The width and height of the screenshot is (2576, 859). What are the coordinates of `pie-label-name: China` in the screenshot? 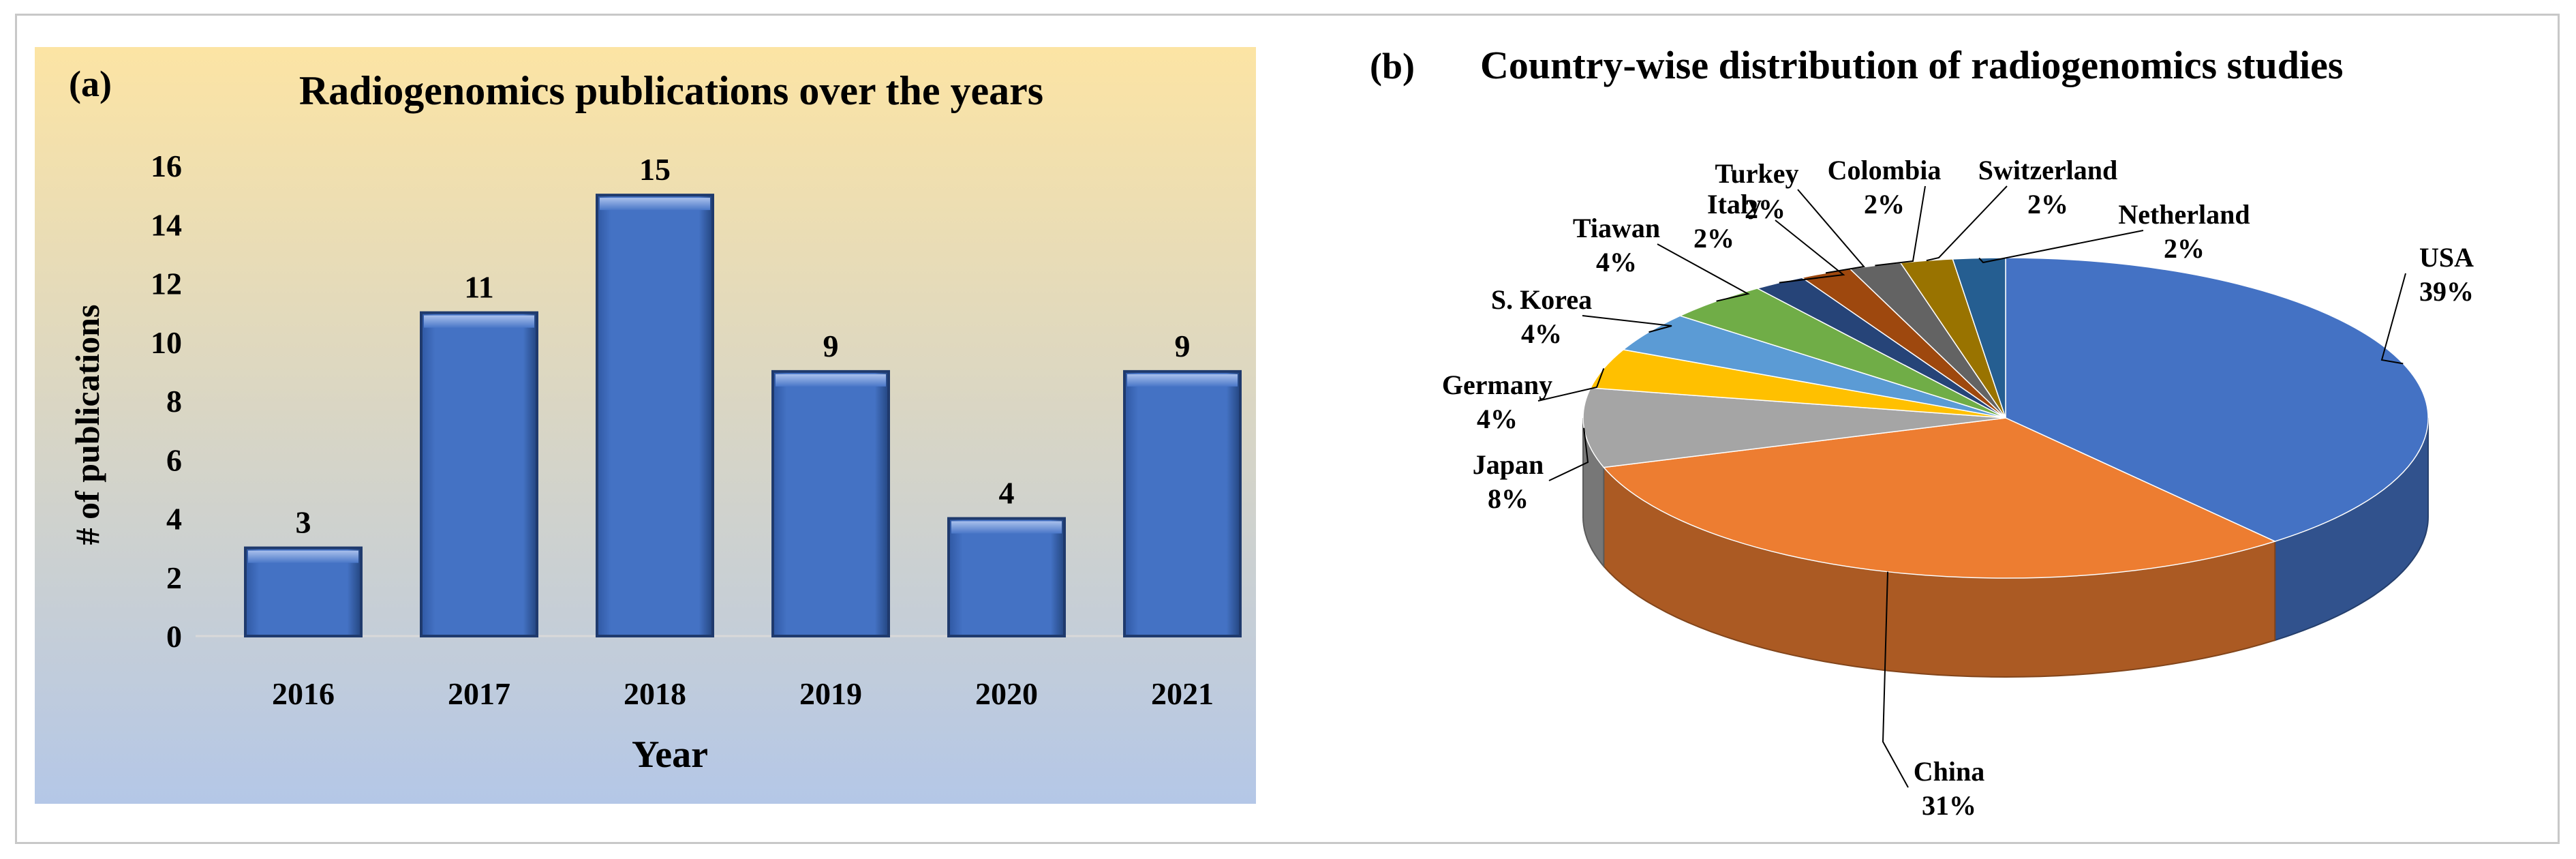 It's located at (1949, 771).